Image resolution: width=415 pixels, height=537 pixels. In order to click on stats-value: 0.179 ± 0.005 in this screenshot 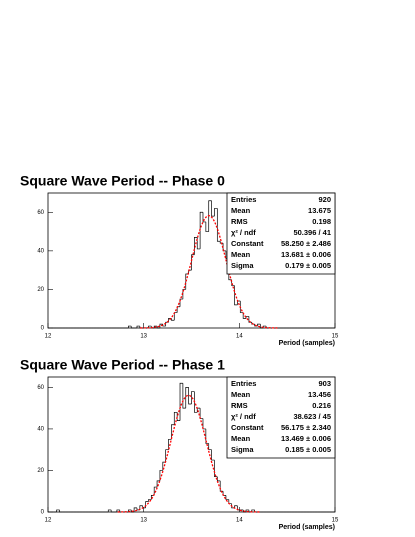, I will do `click(308, 265)`.